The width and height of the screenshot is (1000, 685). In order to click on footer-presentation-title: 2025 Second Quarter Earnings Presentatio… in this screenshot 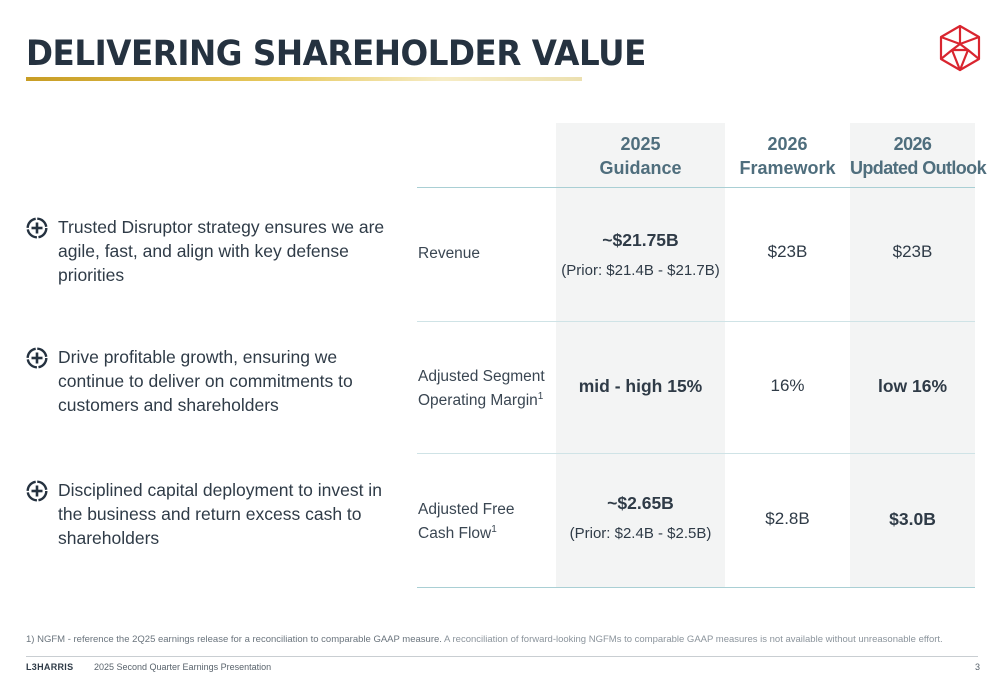, I will do `click(183, 667)`.